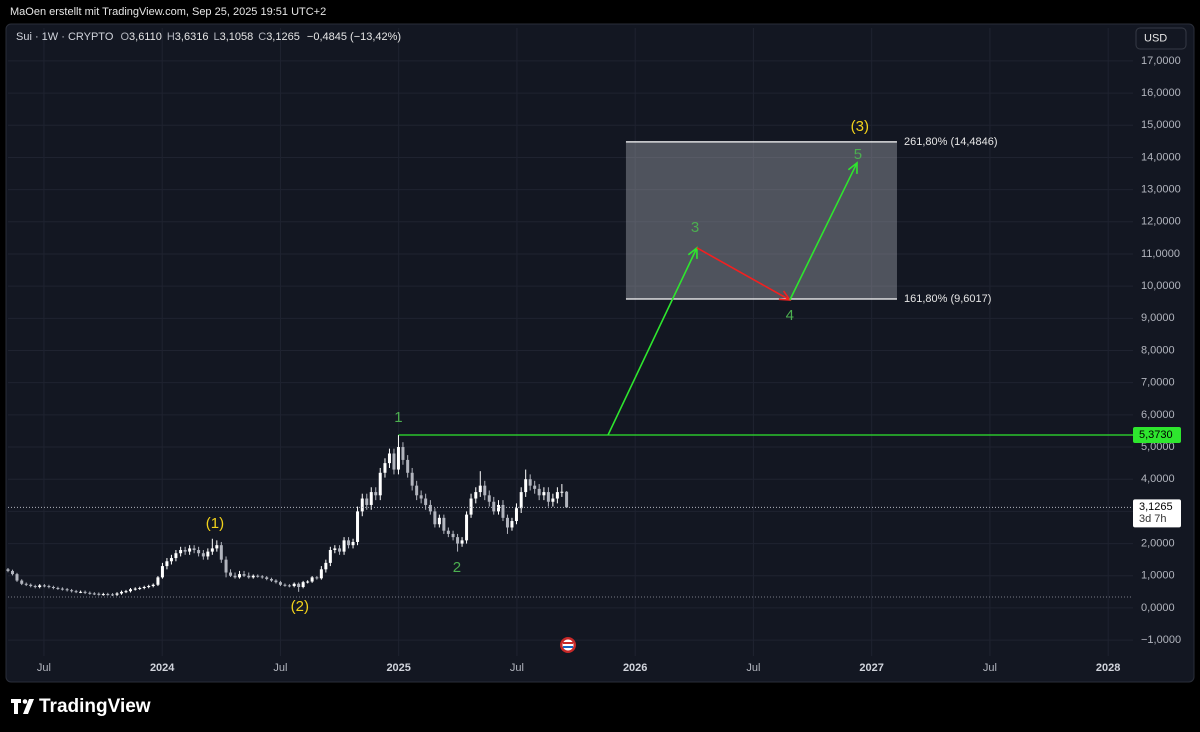  I want to click on x-tick-label: 2026, so click(635, 668).